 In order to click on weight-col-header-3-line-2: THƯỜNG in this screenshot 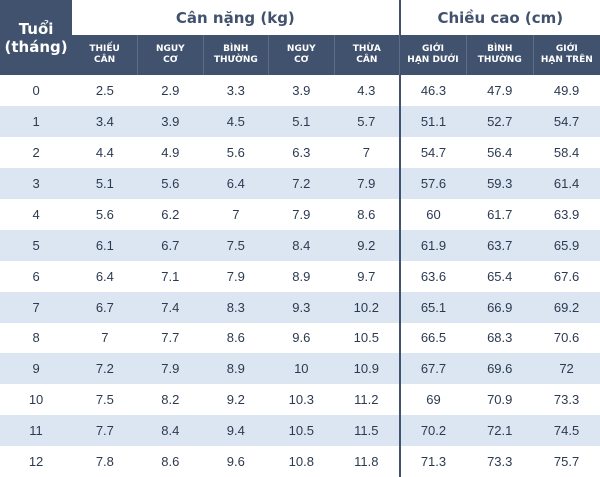, I will do `click(235, 60)`.